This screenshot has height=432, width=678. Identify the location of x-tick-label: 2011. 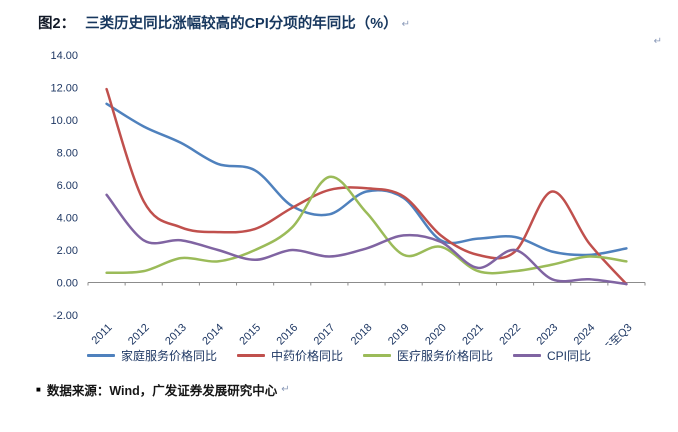
(101, 333).